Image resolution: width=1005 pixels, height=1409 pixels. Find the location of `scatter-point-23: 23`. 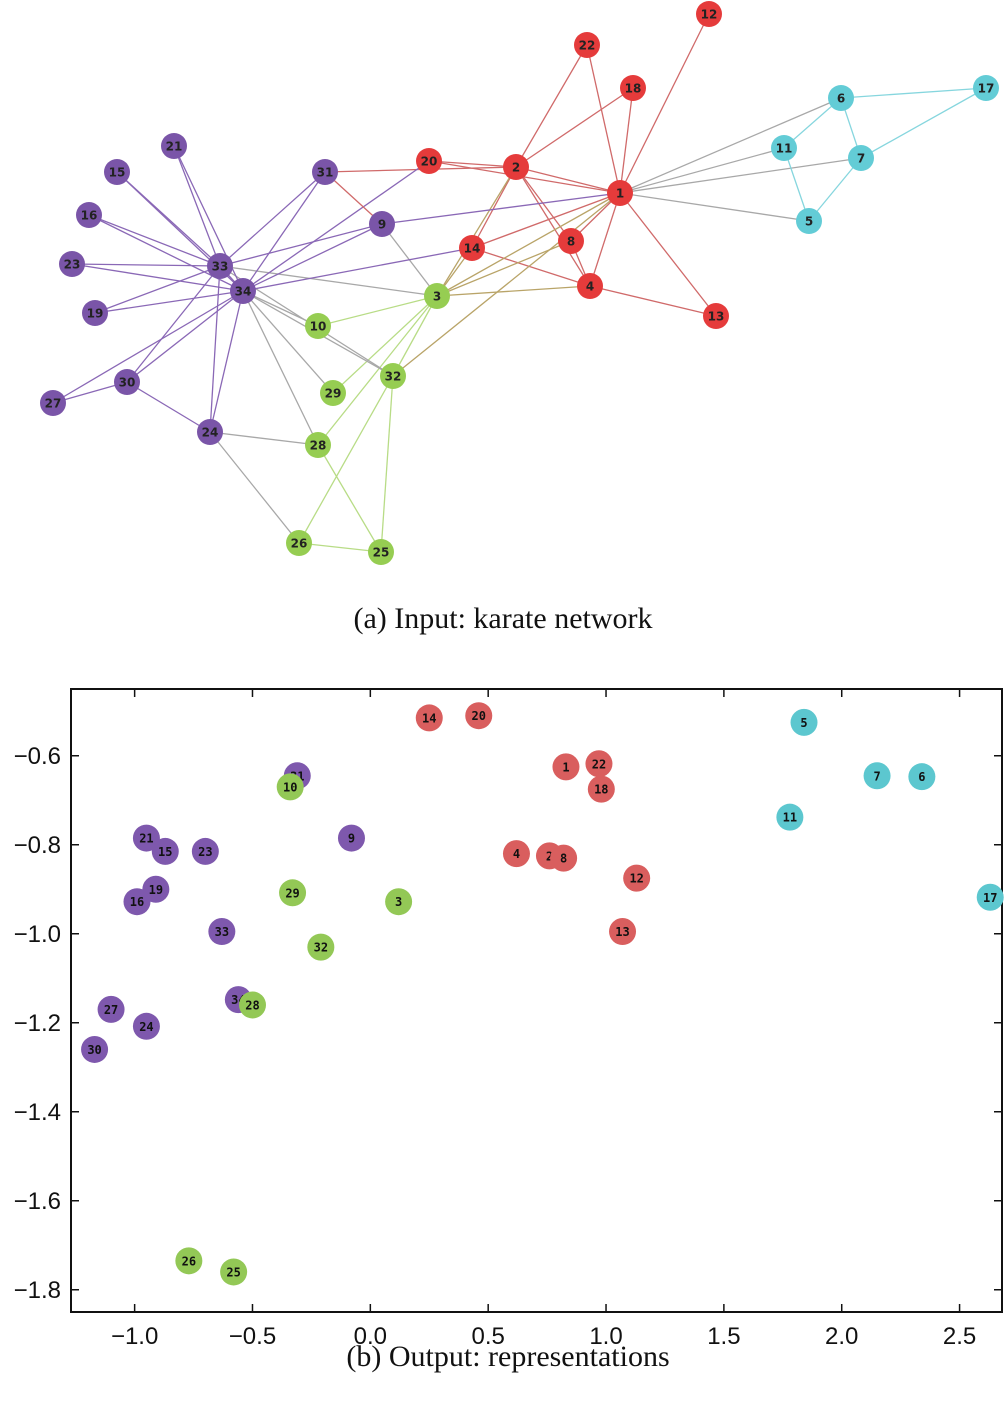

scatter-point-23: 23 is located at coordinates (205, 851).